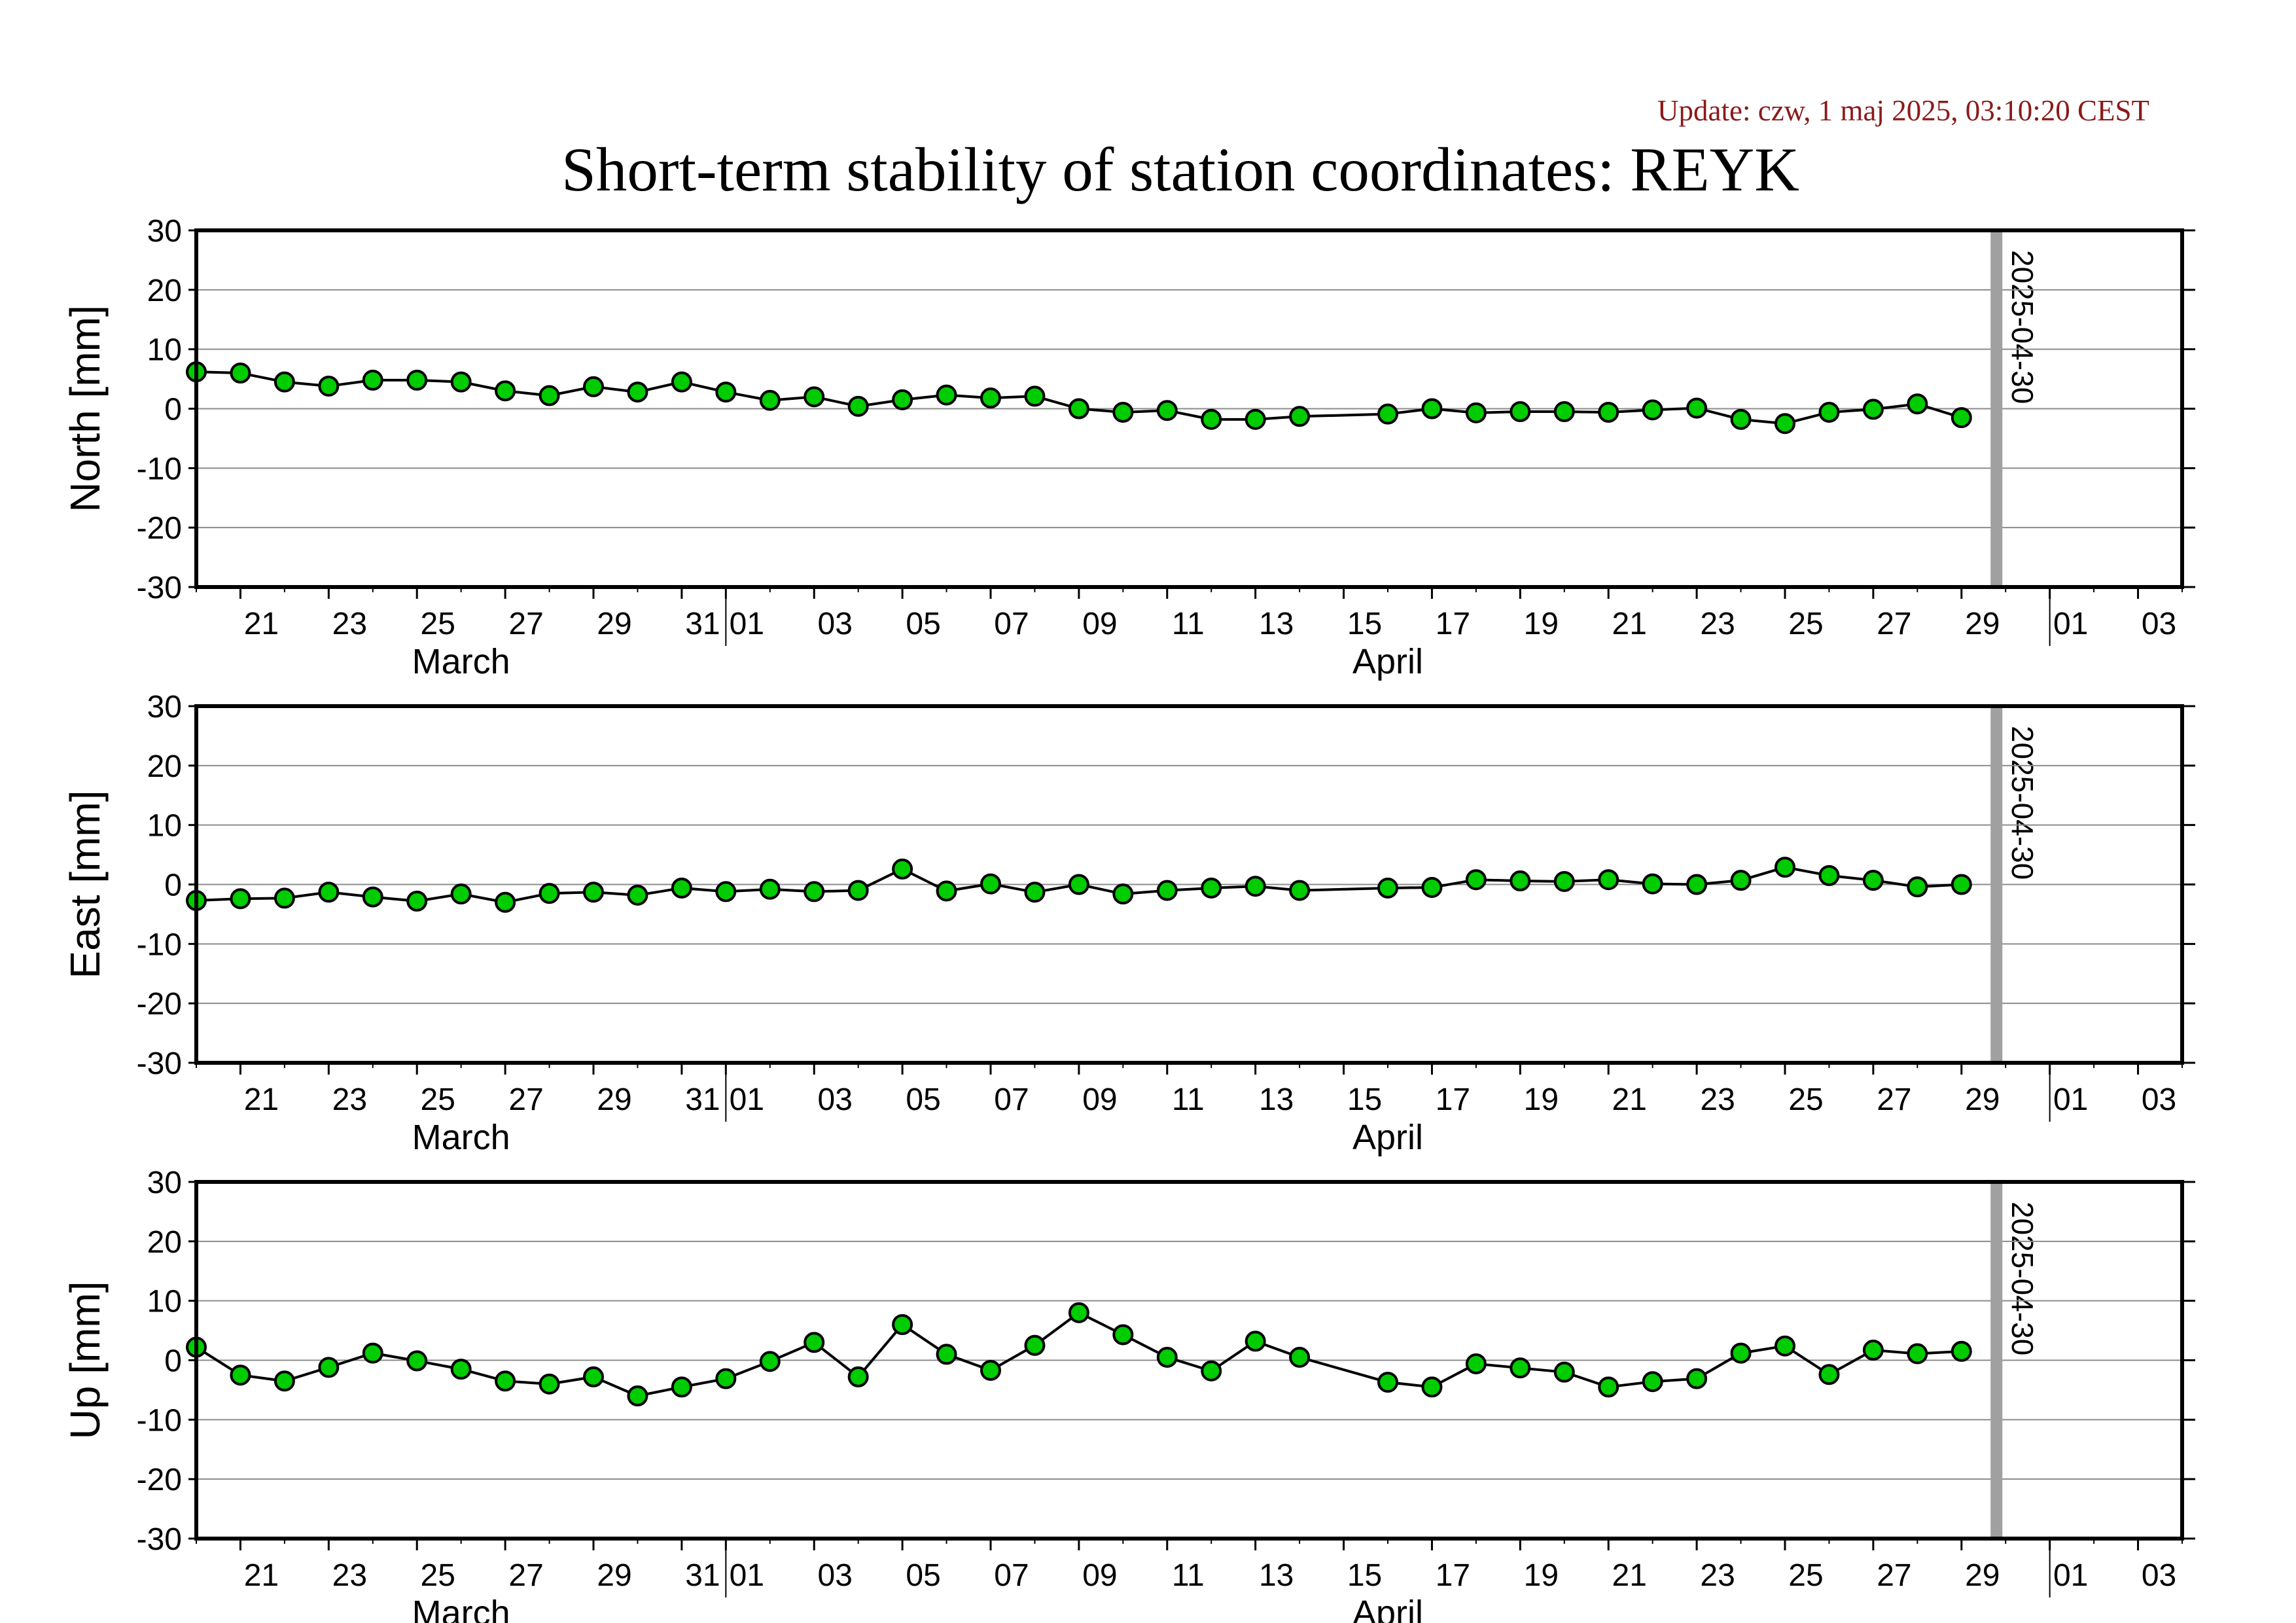 This screenshot has width=2296, height=1623. I want to click on y-tick-label: -10, so click(160, 1421).